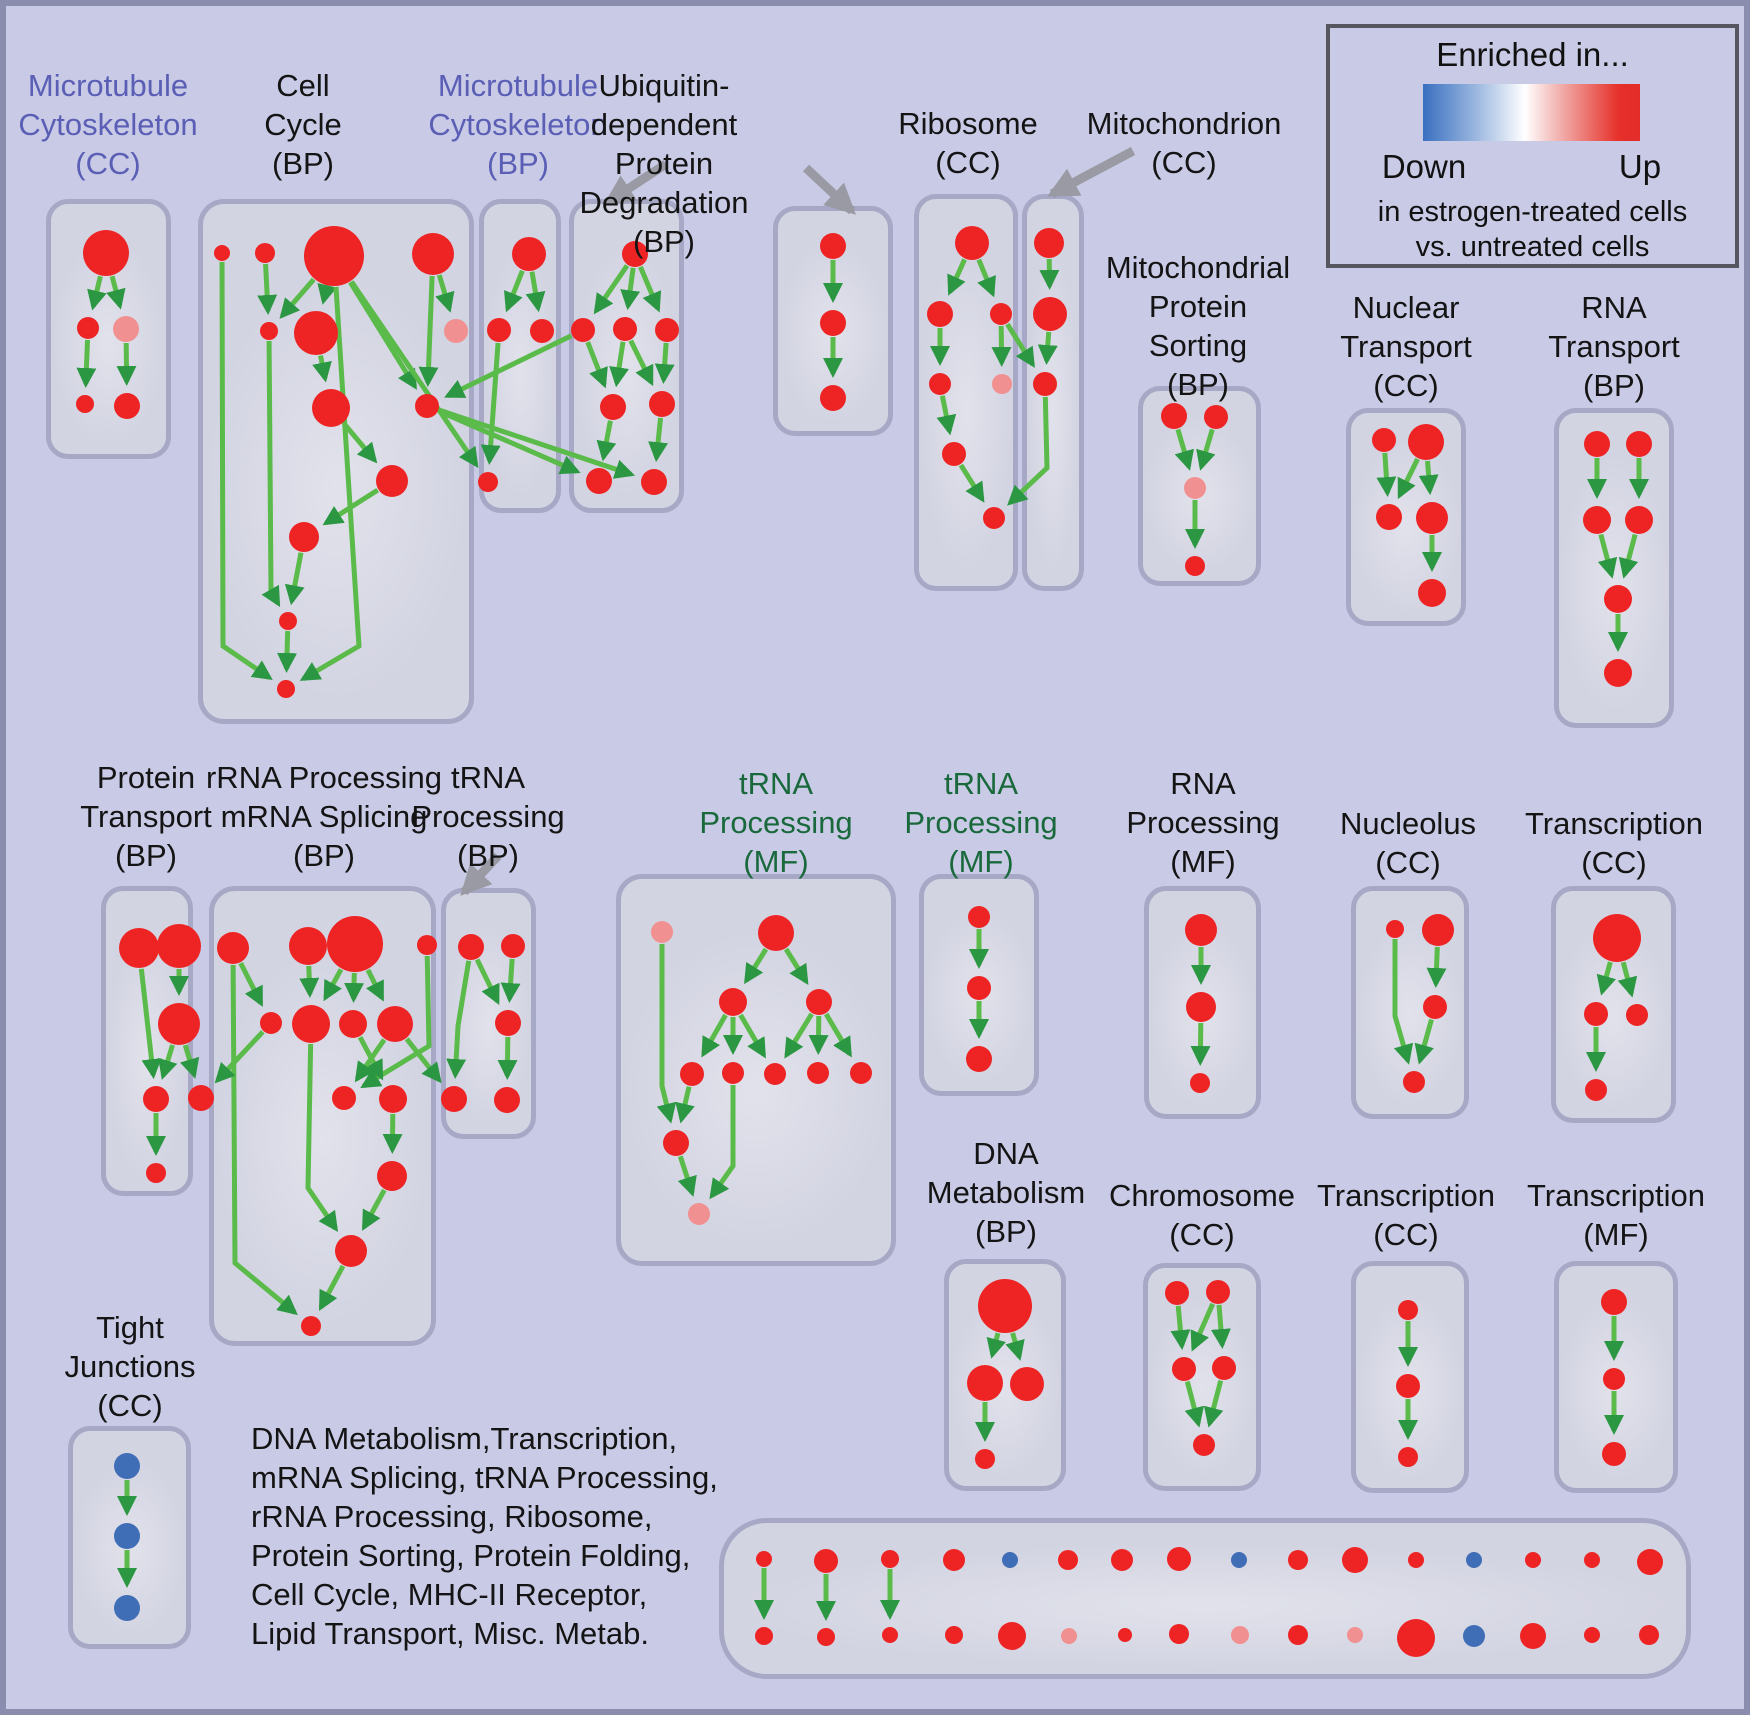 This screenshot has width=1750, height=1715. I want to click on node-u0, so click(635, 254).